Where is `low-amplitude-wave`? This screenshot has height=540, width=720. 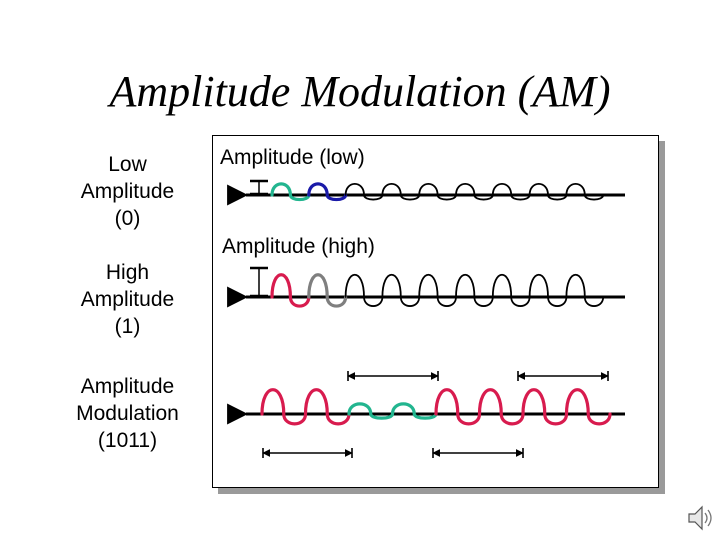 low-amplitude-wave is located at coordinates (437, 192).